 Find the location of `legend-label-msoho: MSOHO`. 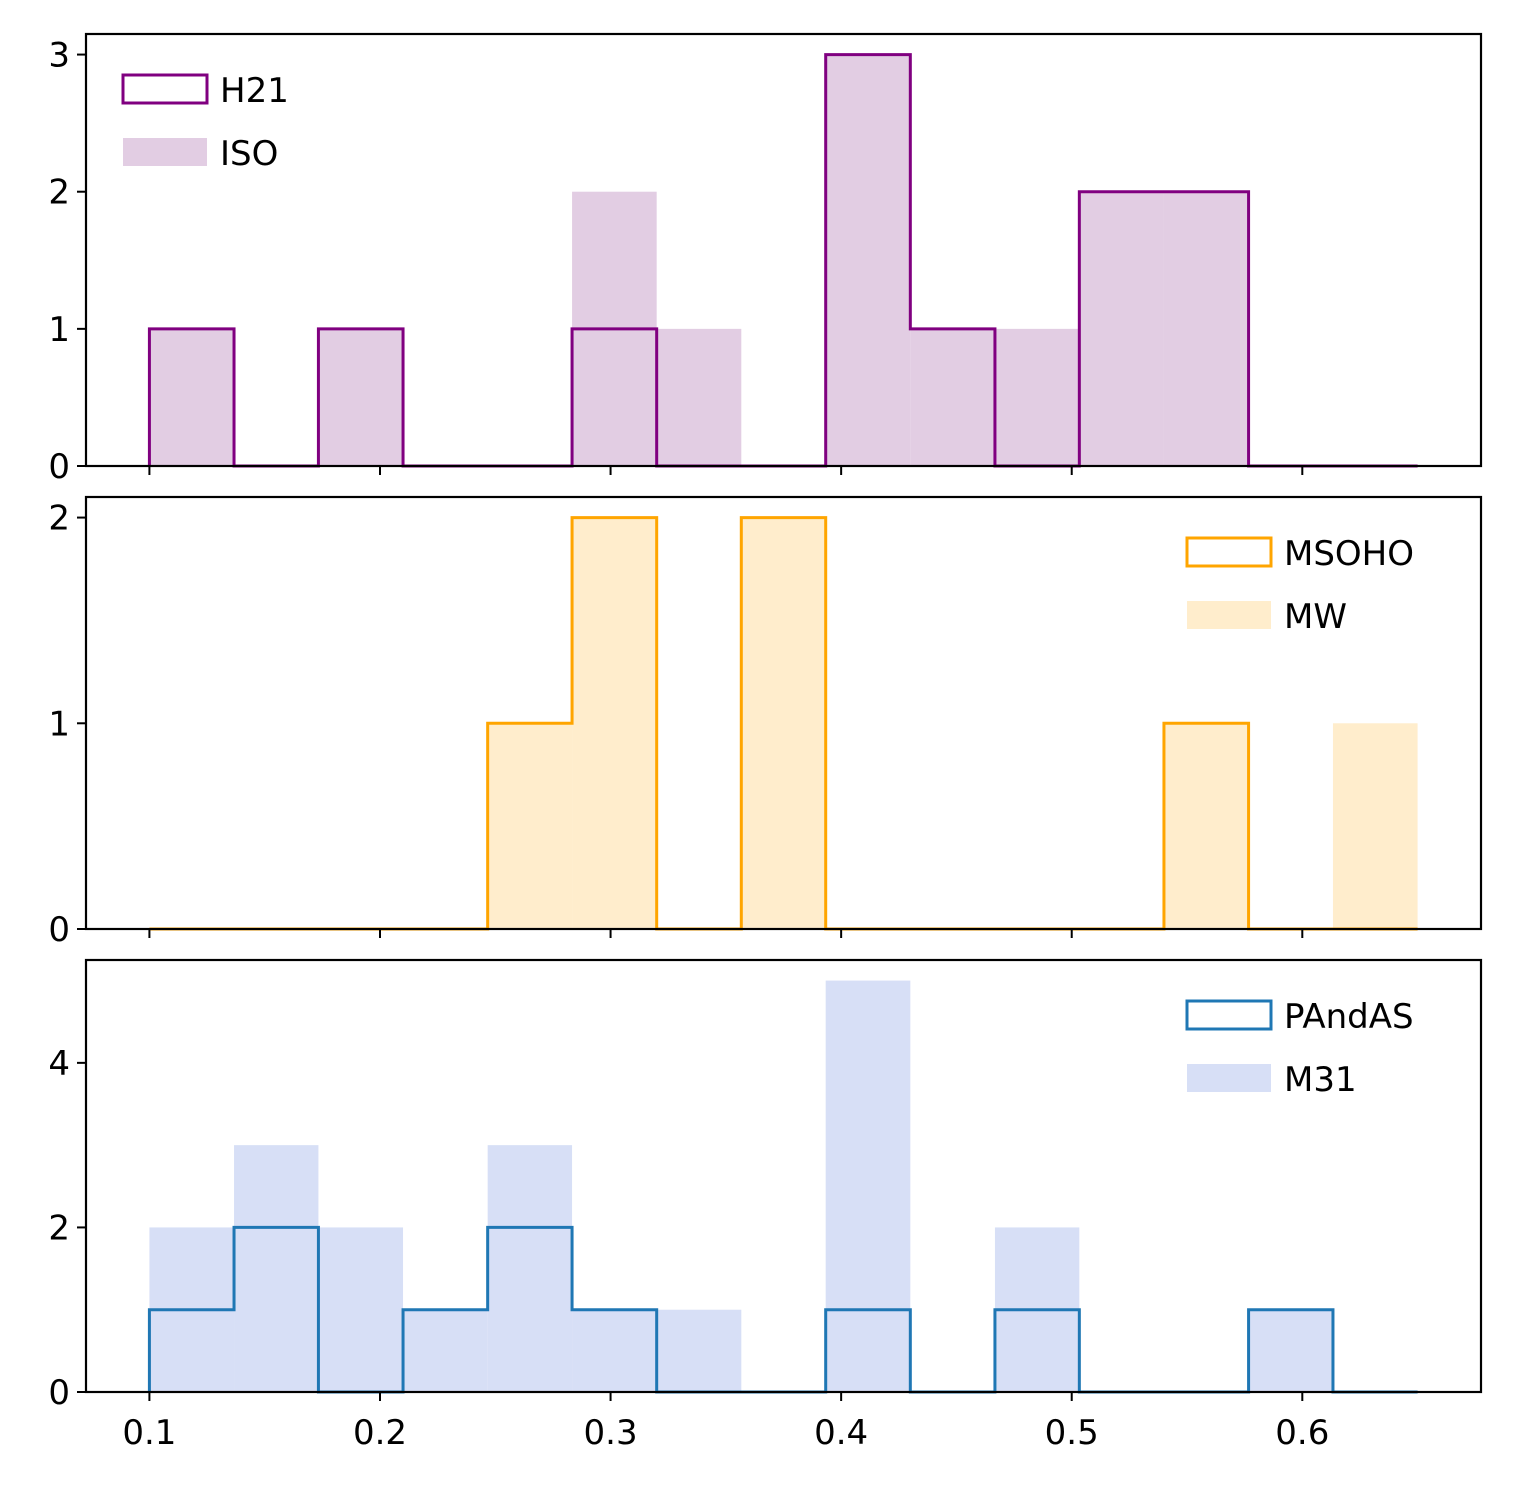

legend-label-msoho: MSOHO is located at coordinates (1349, 554).